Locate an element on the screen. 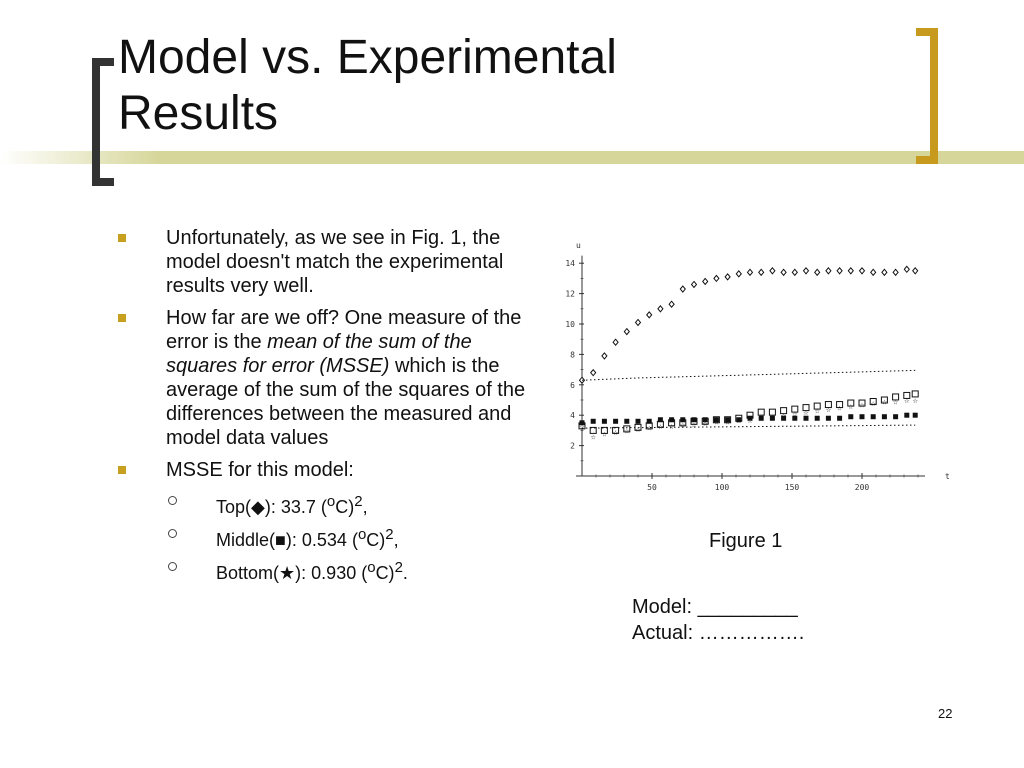  x-tick-label: 100 is located at coordinates (722, 487).